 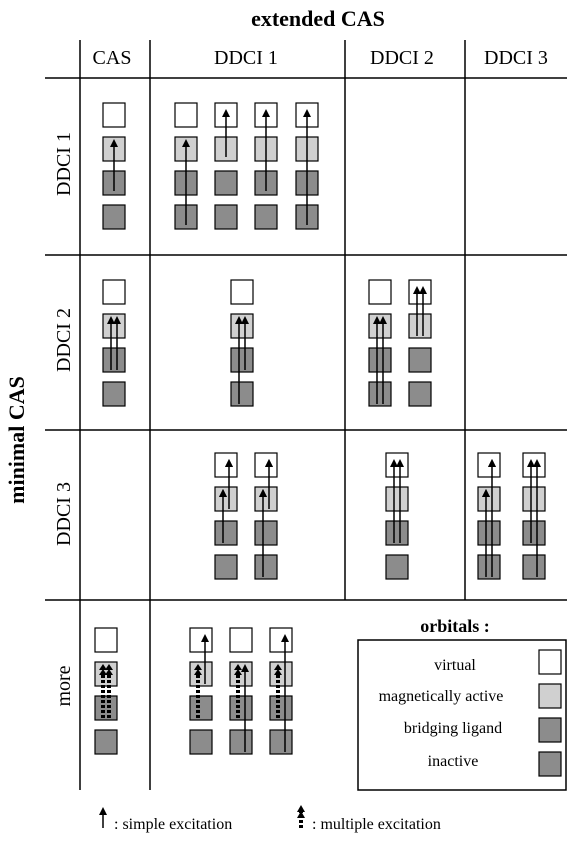 I want to click on multiple-excitation-arrowhead2-icon, so click(x=301, y=814).